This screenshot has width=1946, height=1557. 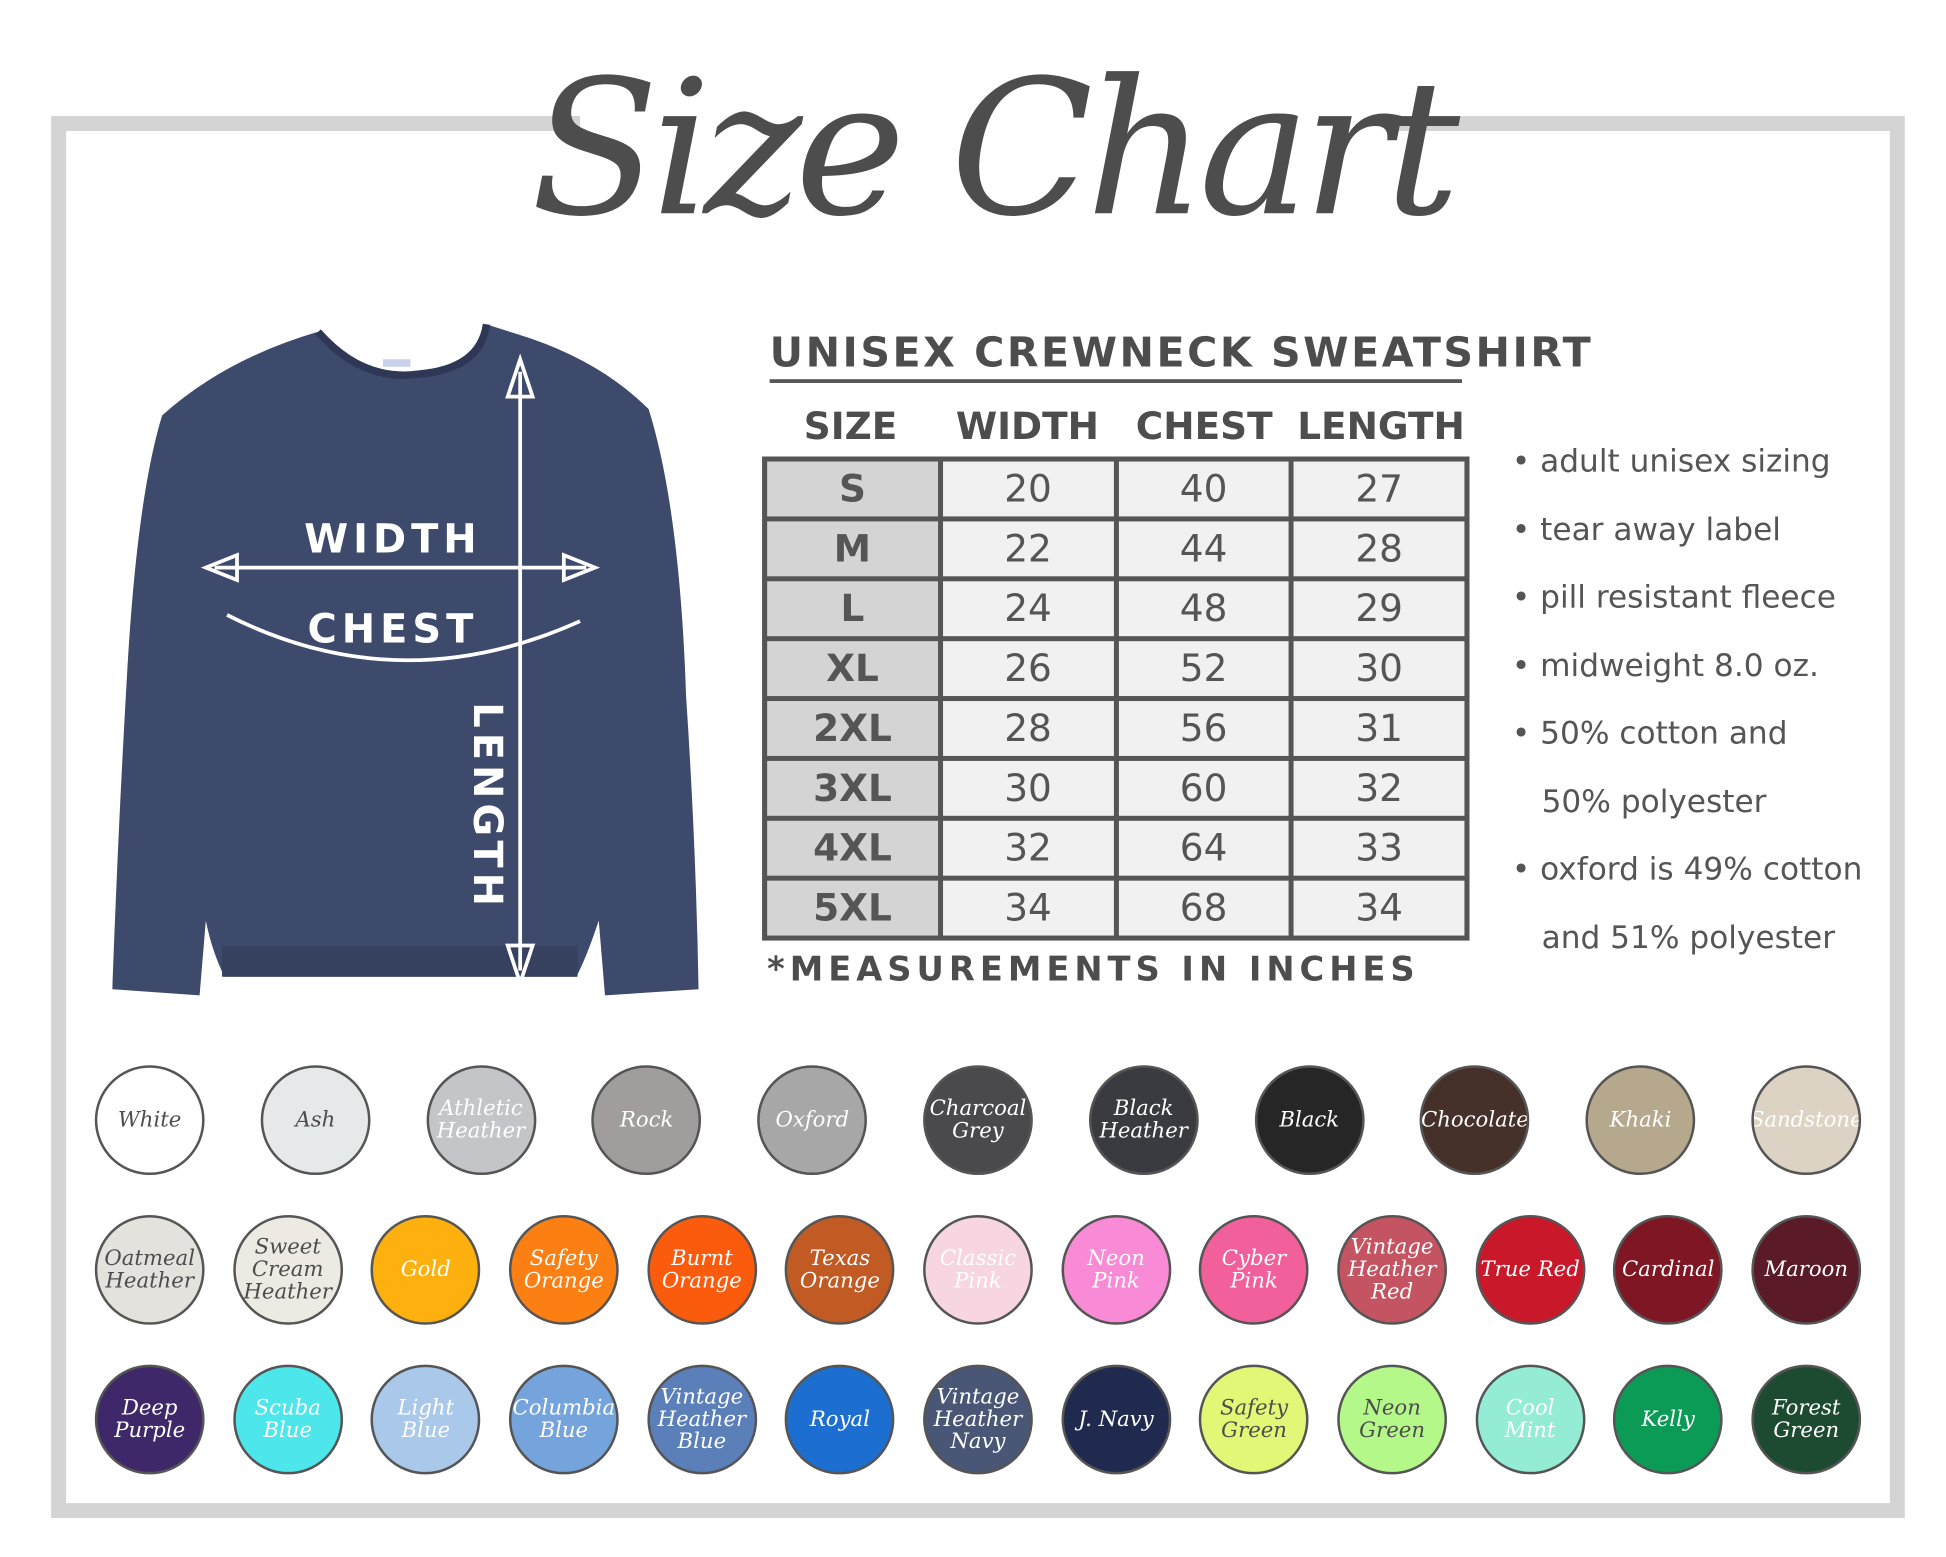 What do you see at coordinates (852, 848) in the screenshot?
I see `size-cell: 4XL` at bounding box center [852, 848].